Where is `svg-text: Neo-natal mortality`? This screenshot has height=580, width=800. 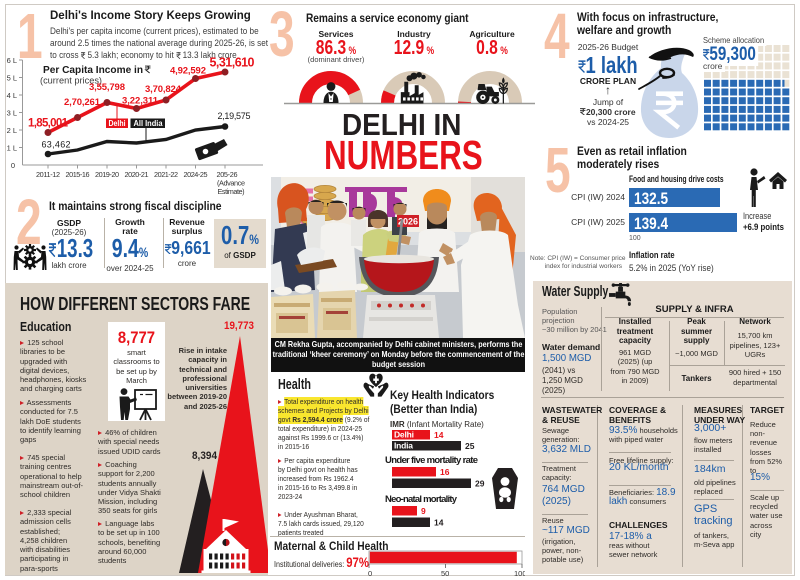
svg-text: Neo-natal mortality is located at coordinates (421, 499).